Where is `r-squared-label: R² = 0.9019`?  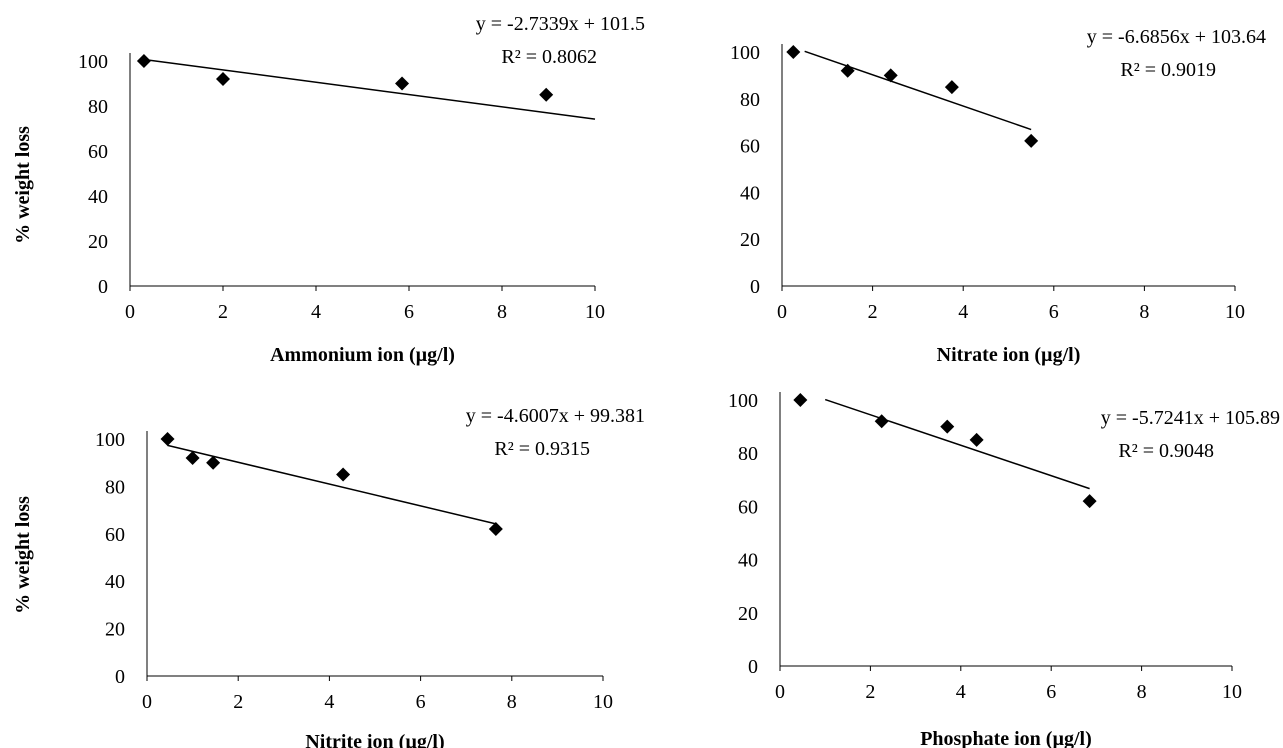 r-squared-label: R² = 0.9019 is located at coordinates (1168, 70).